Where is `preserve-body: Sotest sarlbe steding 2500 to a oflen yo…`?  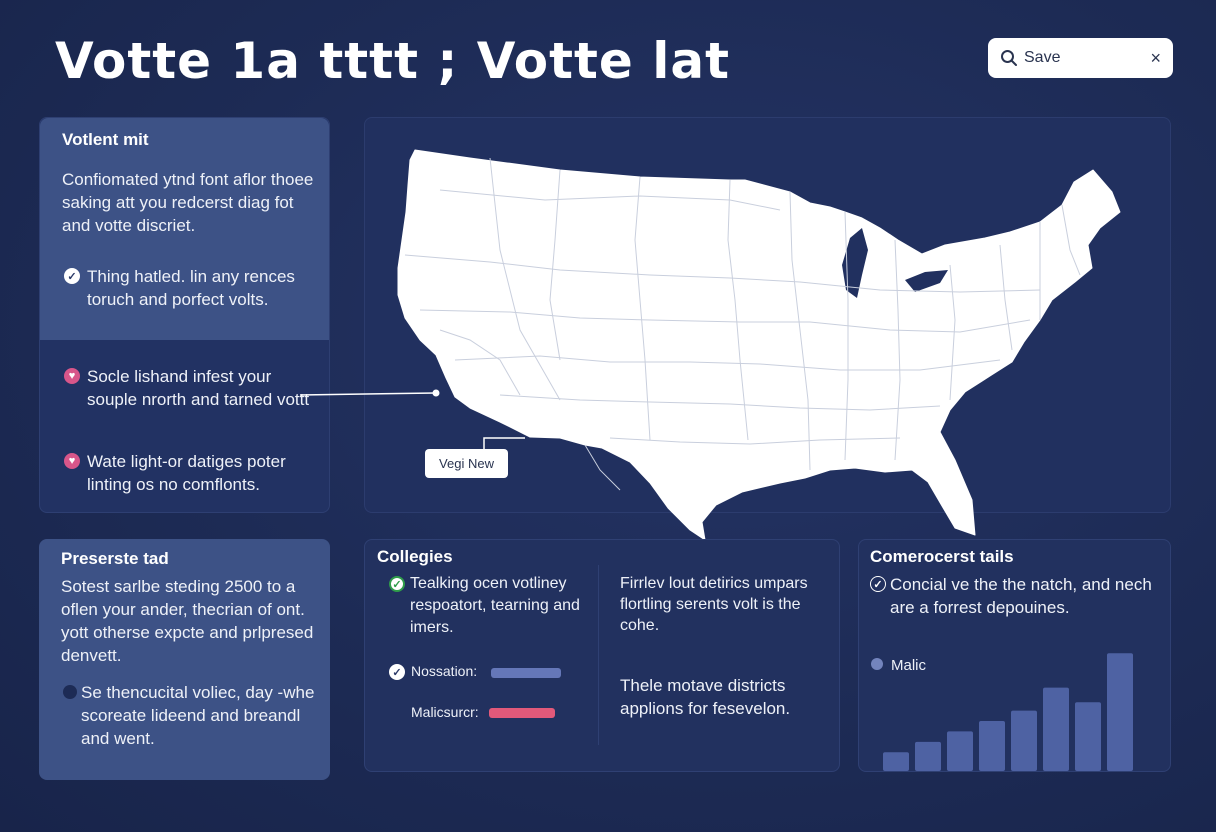
preserve-body: Sotest sarlbe steding 2500 to a oflen yo… is located at coordinates (187, 621).